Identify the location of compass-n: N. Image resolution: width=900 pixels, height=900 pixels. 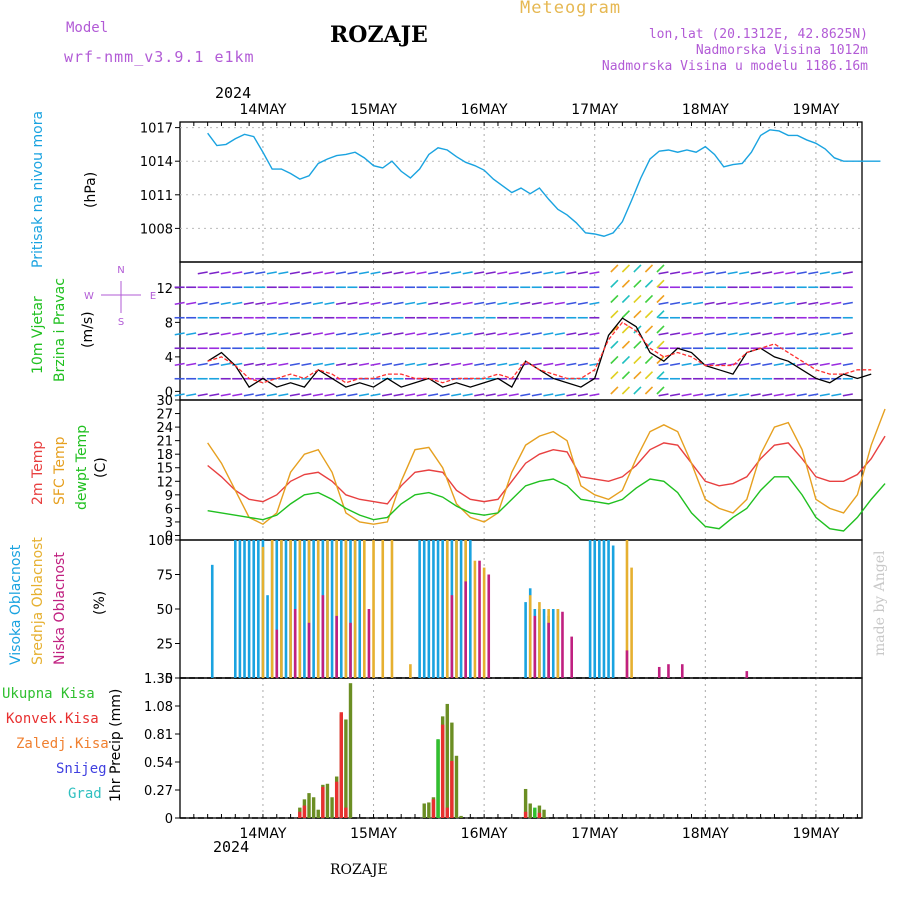
(120, 270).